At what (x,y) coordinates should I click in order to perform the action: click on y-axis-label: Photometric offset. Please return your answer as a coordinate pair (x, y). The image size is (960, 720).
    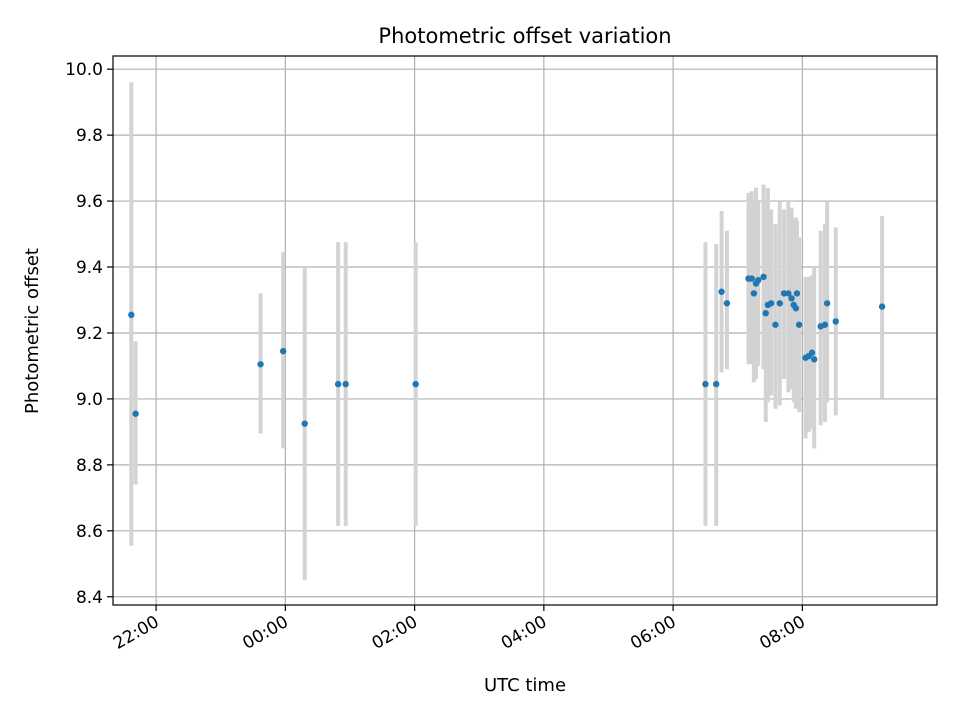
    Looking at the image, I should click on (32, 331).